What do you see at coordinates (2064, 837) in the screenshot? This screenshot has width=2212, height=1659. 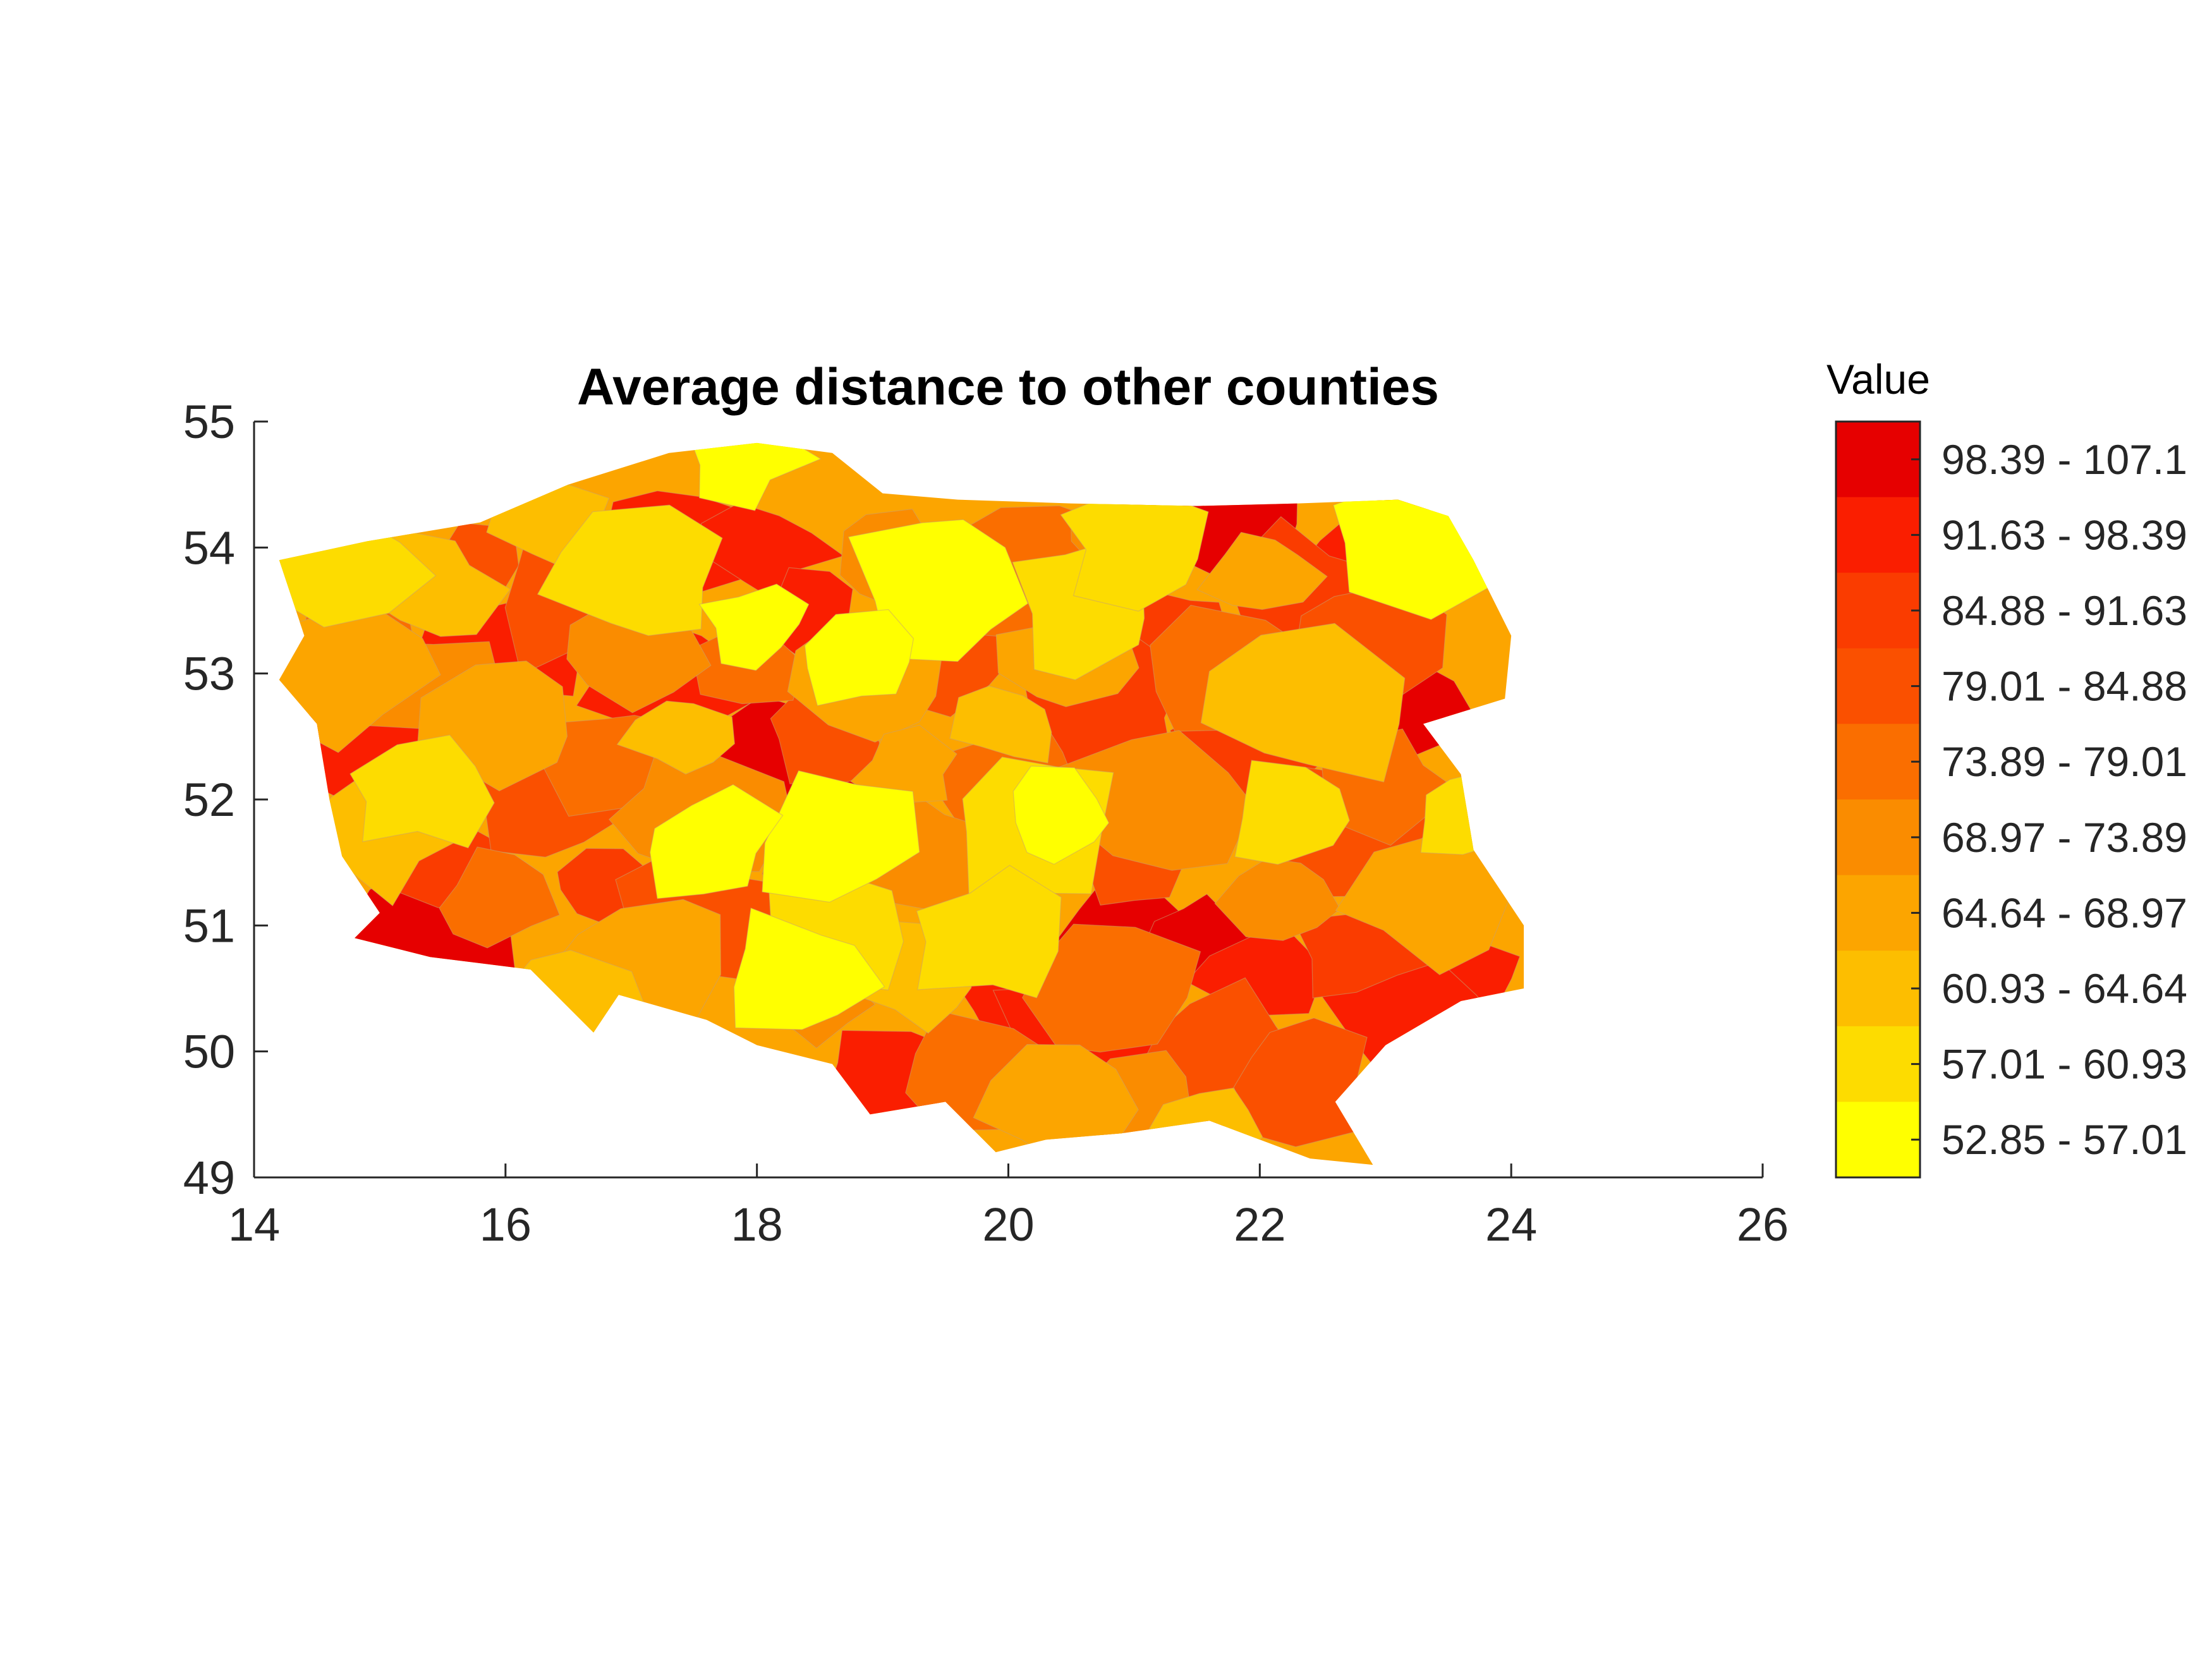 I see `legend-label: 68.97 - 73.89` at bounding box center [2064, 837].